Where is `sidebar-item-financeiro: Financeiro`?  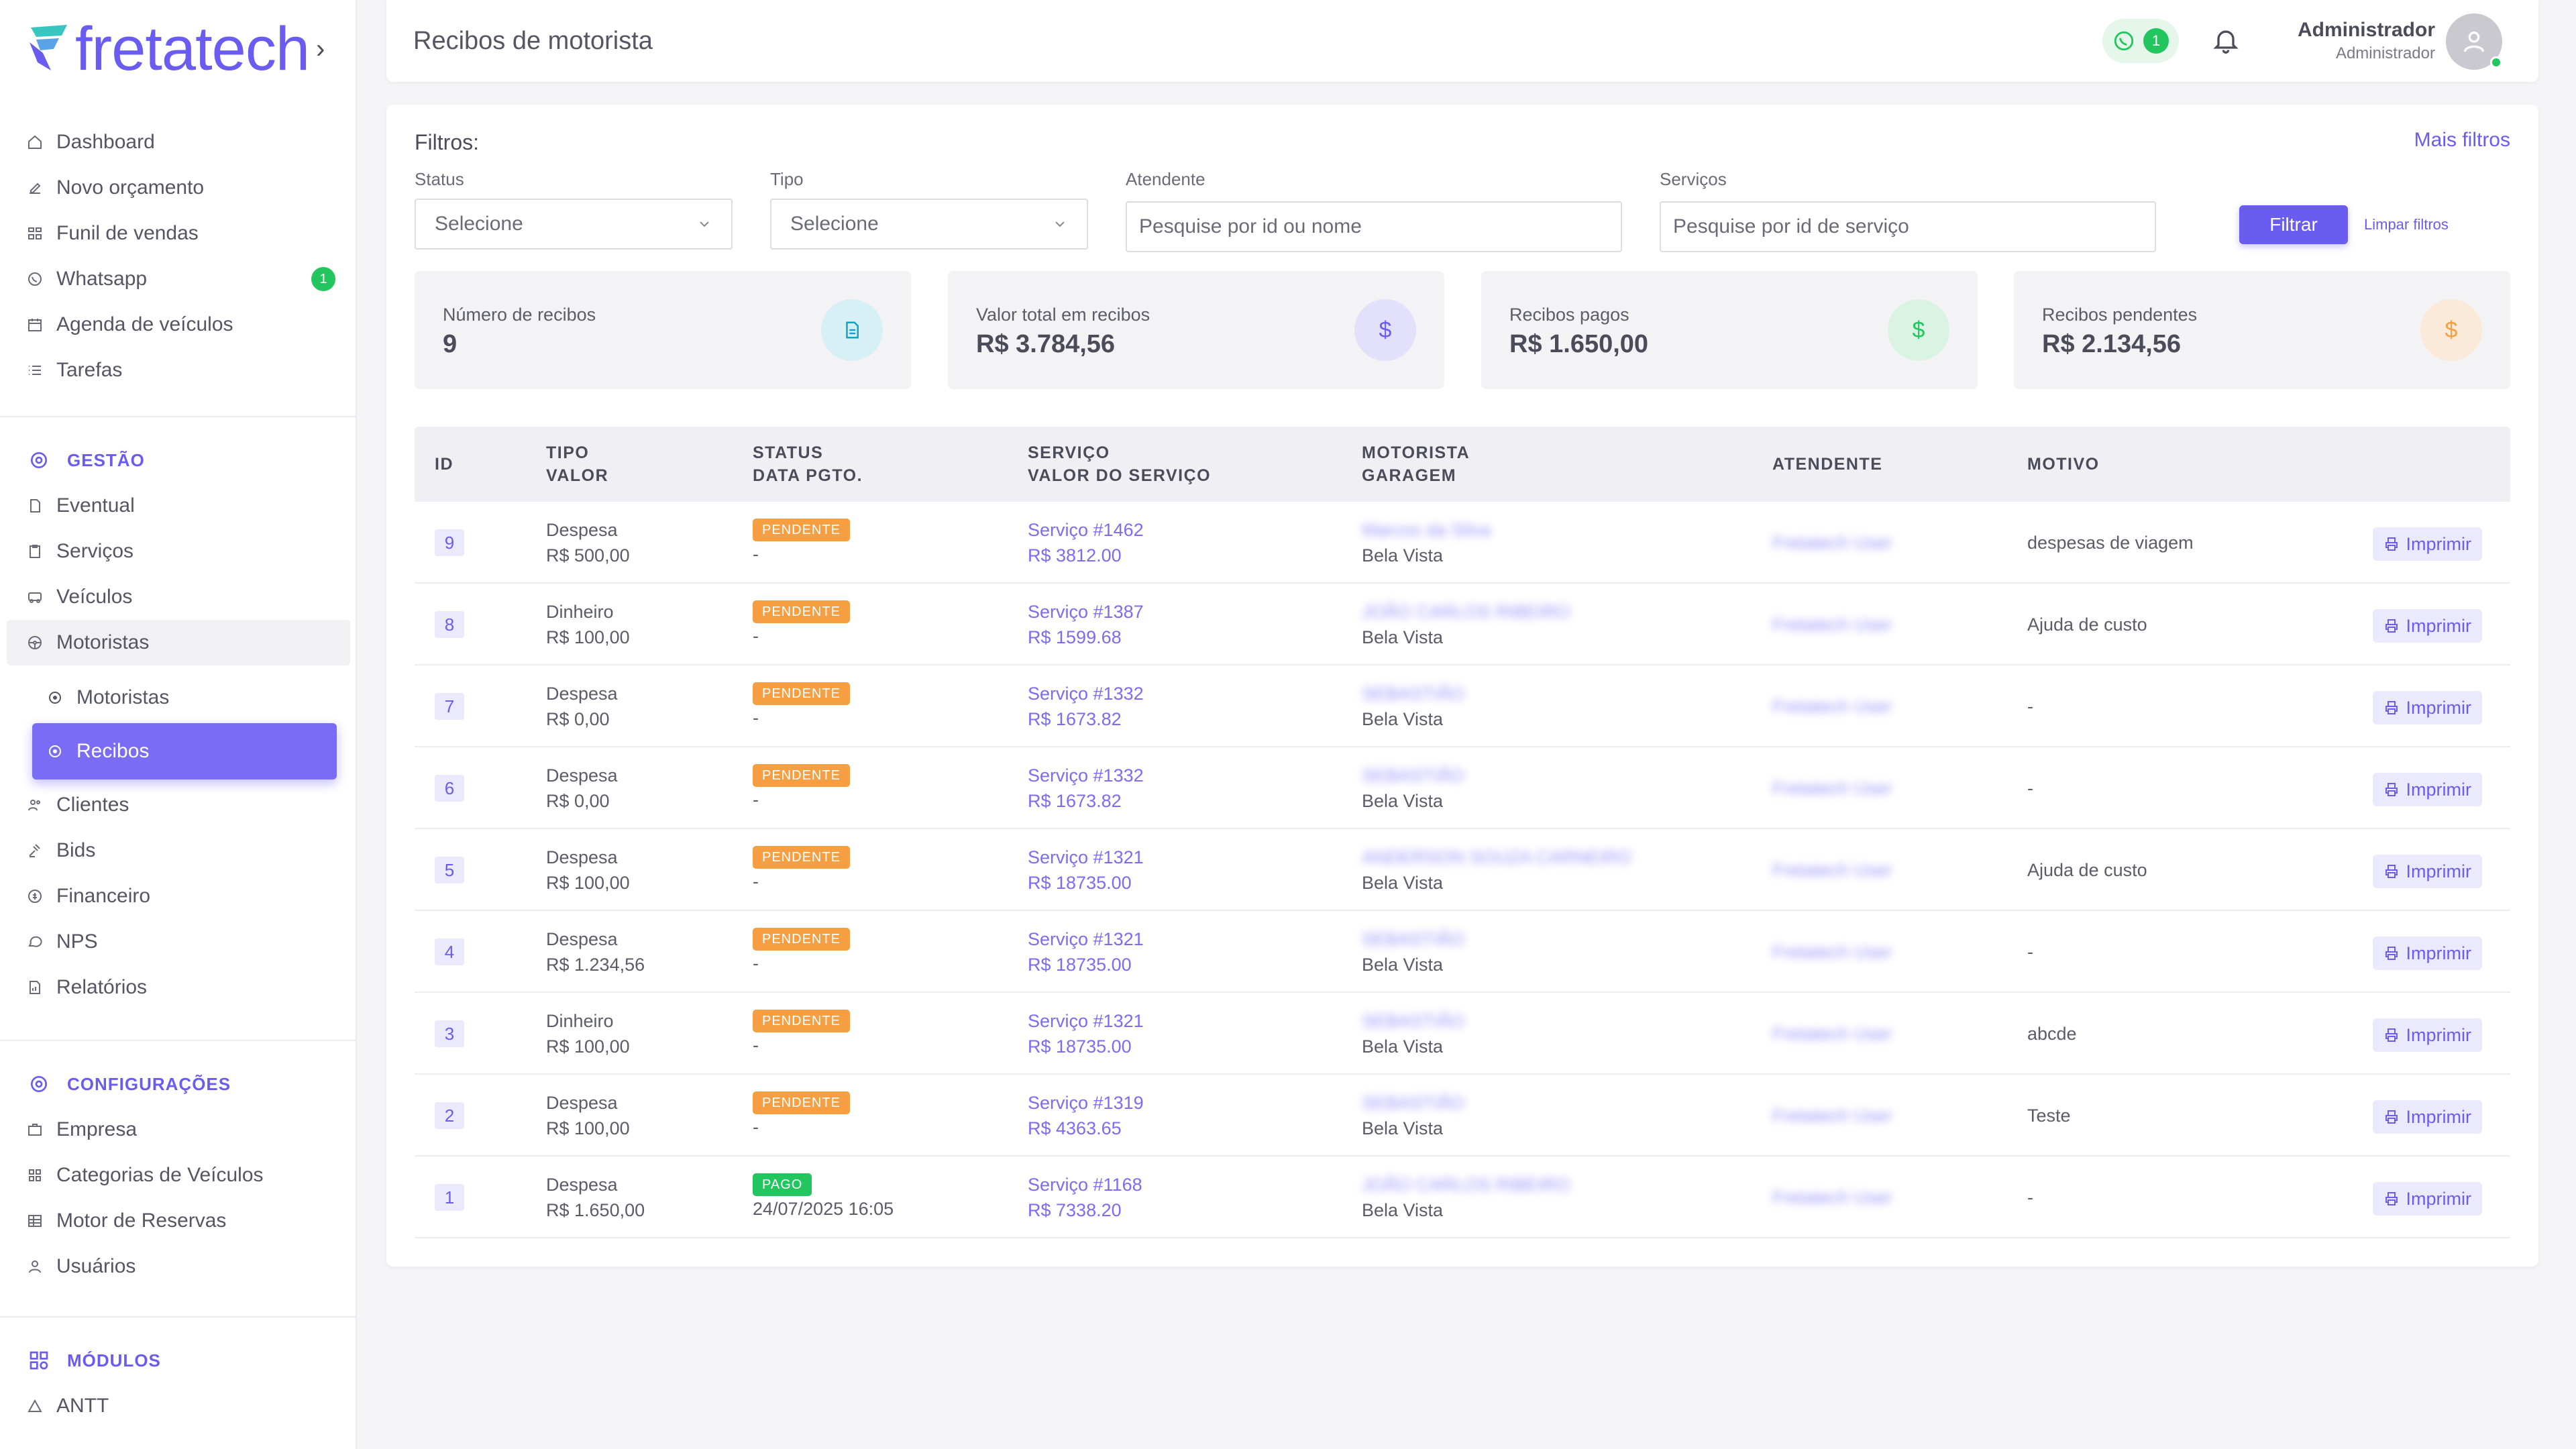
sidebar-item-financeiro: Financeiro is located at coordinates (178, 896).